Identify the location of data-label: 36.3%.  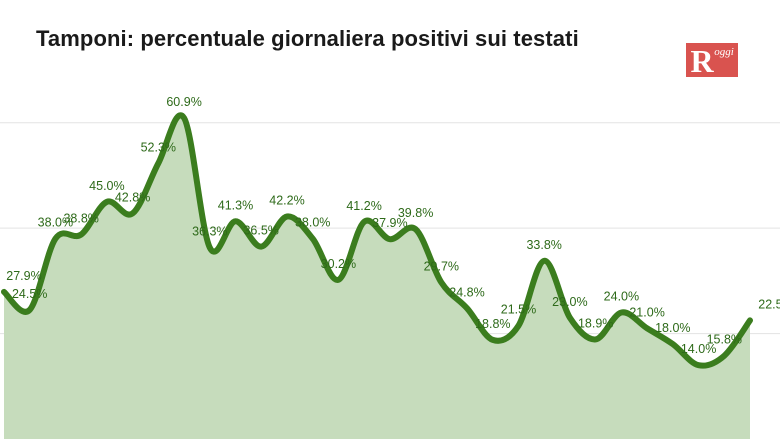
(209, 232).